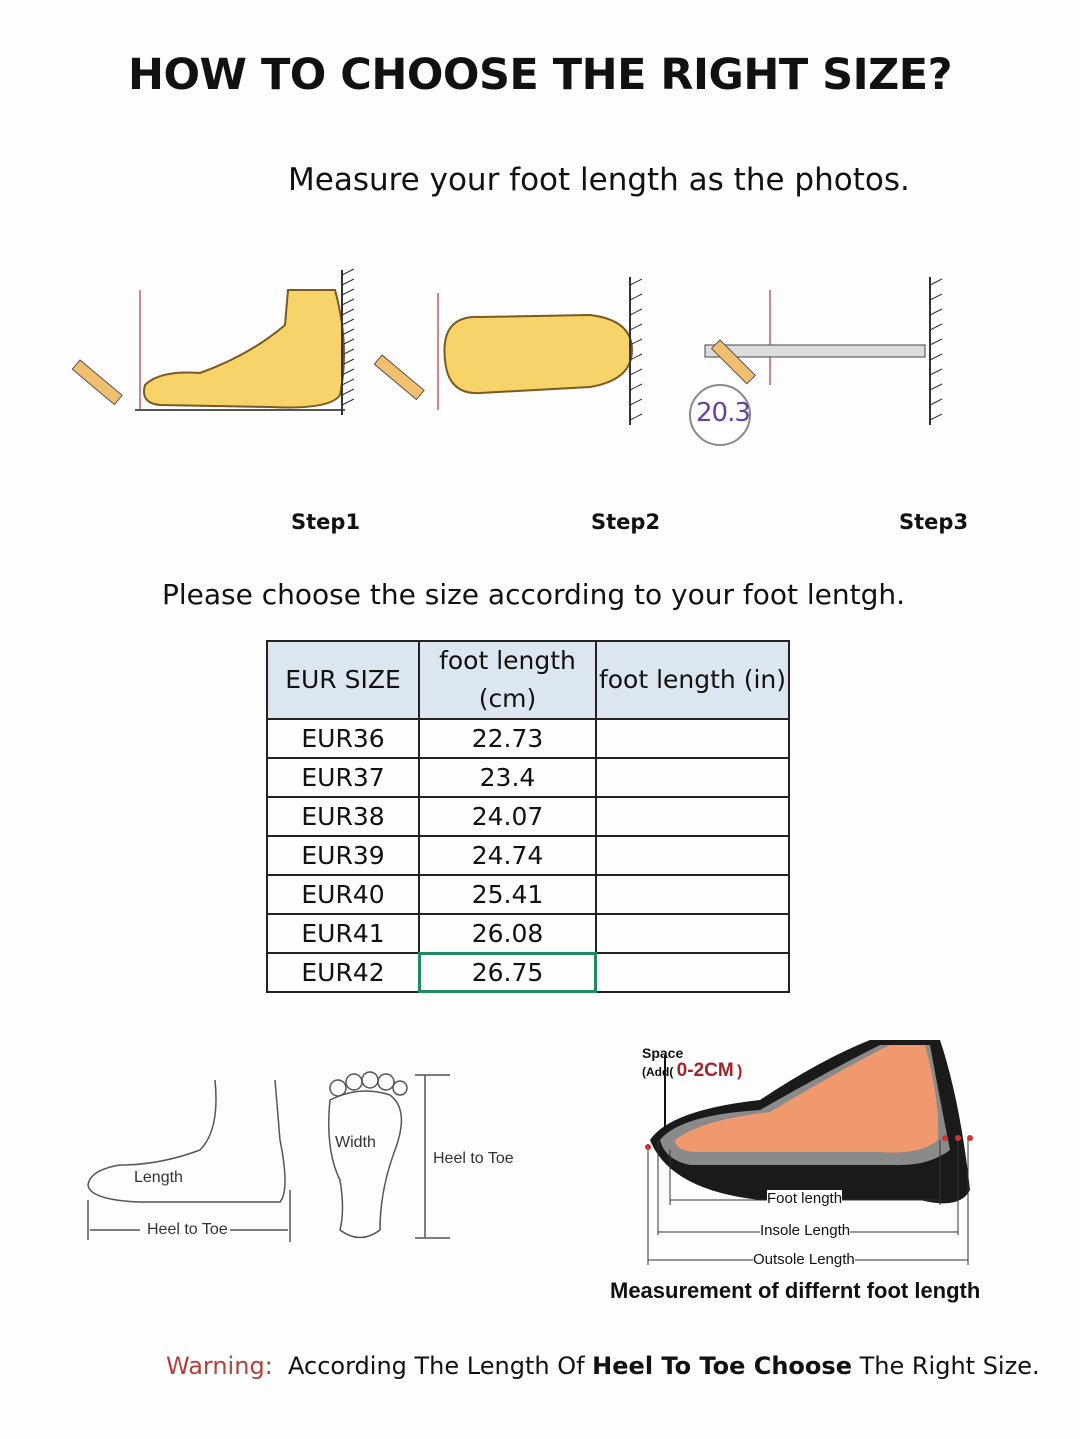 The height and width of the screenshot is (1439, 1080). I want to click on step1-illustration, so click(213, 341).